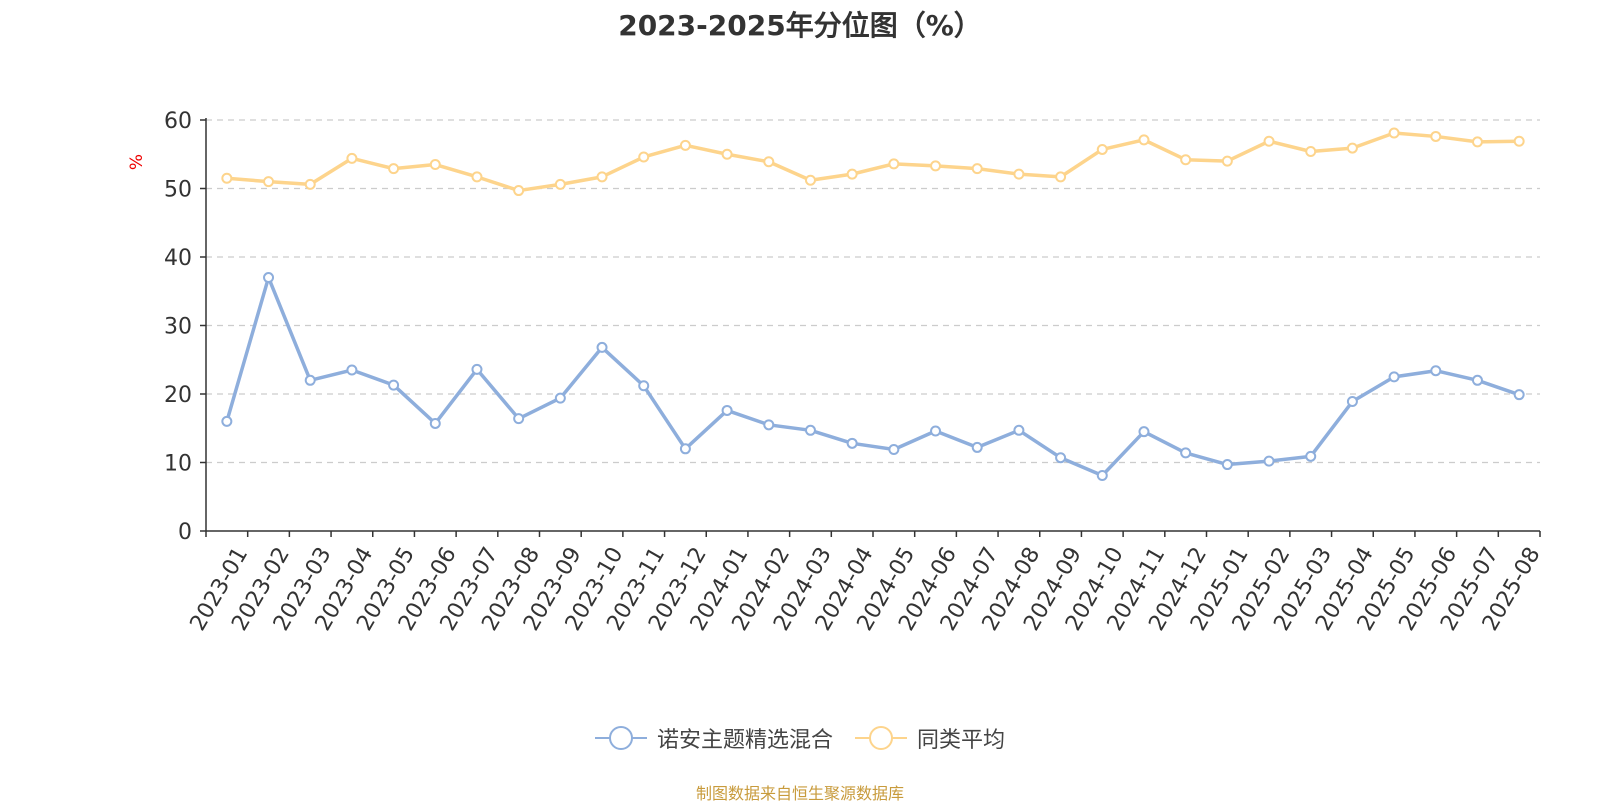 The height and width of the screenshot is (804, 1600). I want to click on source-note: 制图数据来自恒生聚源数据库, so click(799, 793).